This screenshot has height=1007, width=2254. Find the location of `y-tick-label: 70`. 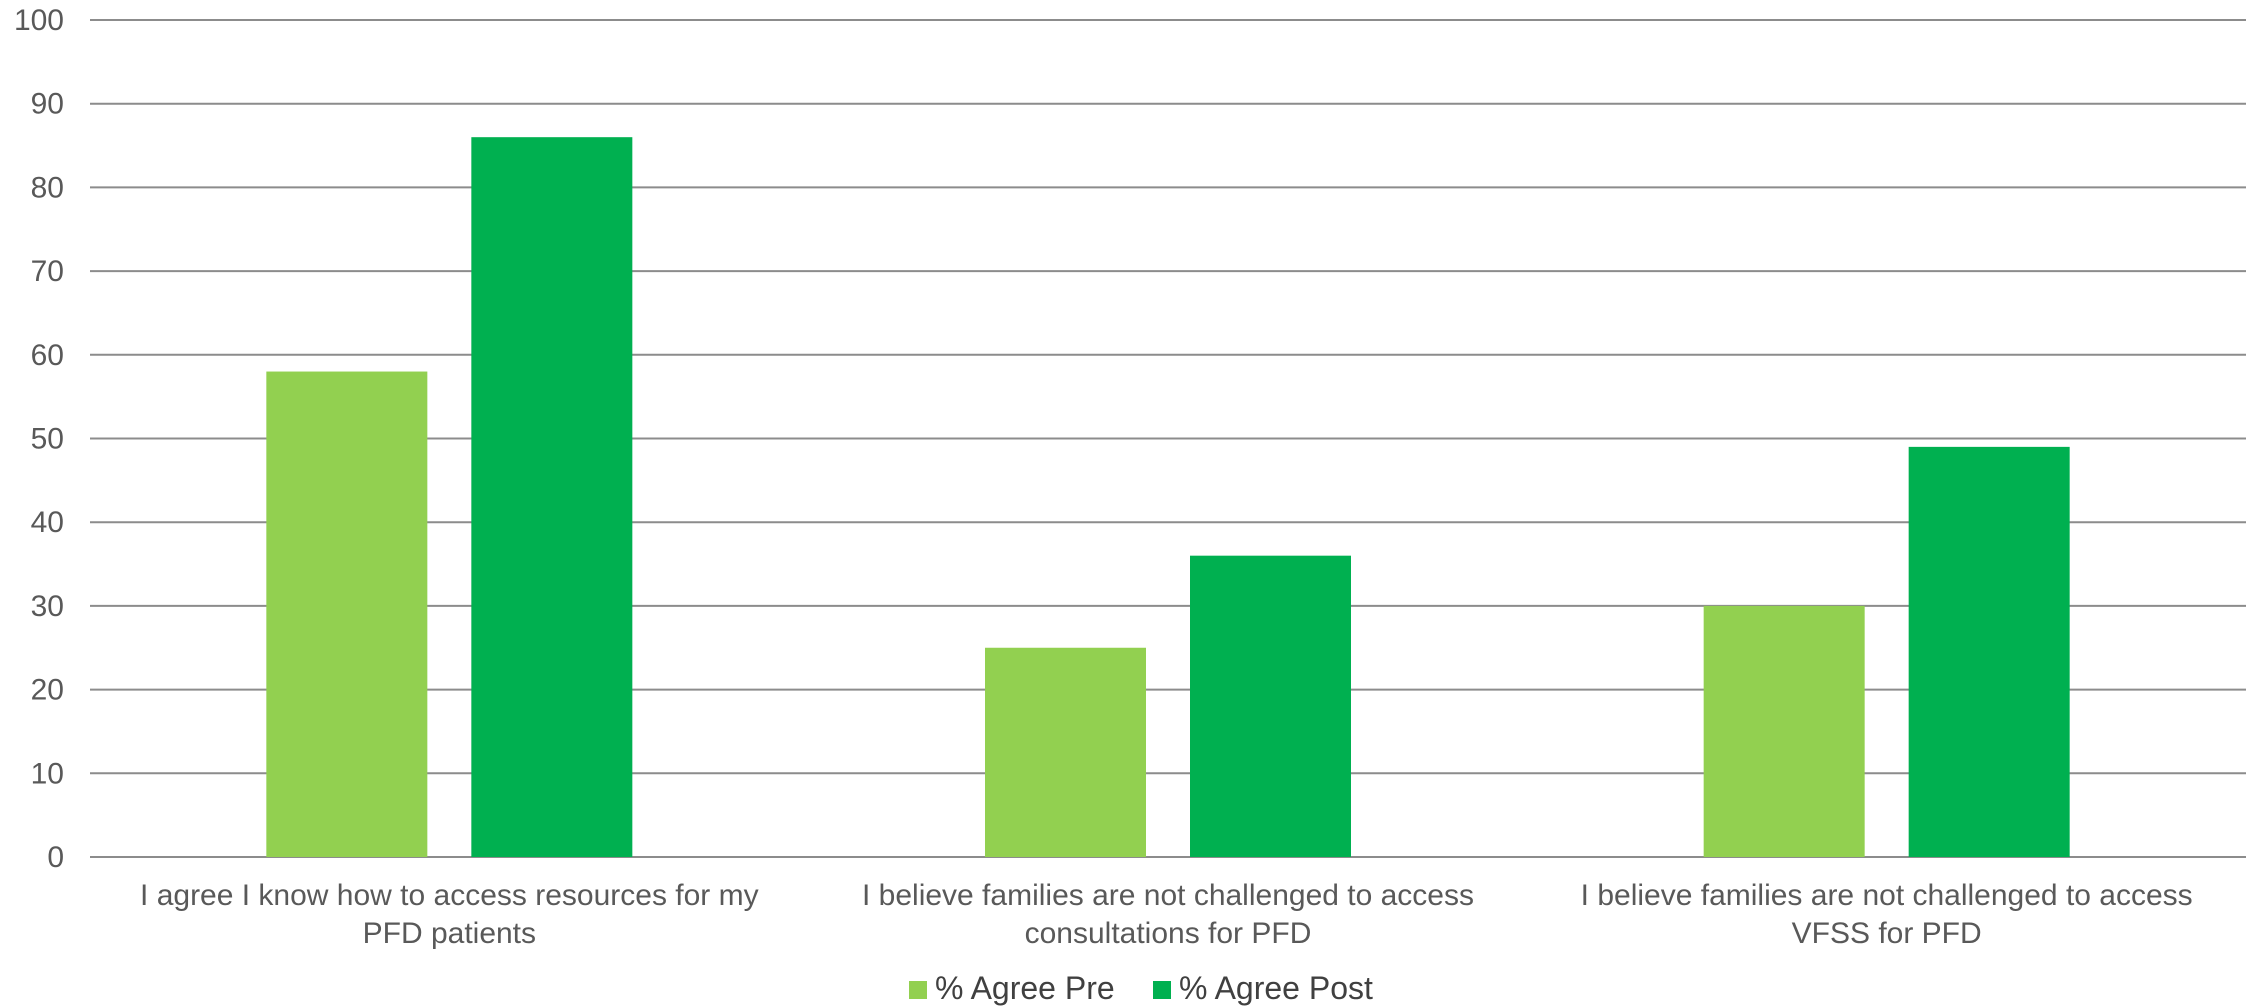

y-tick-label: 70 is located at coordinates (47, 271).